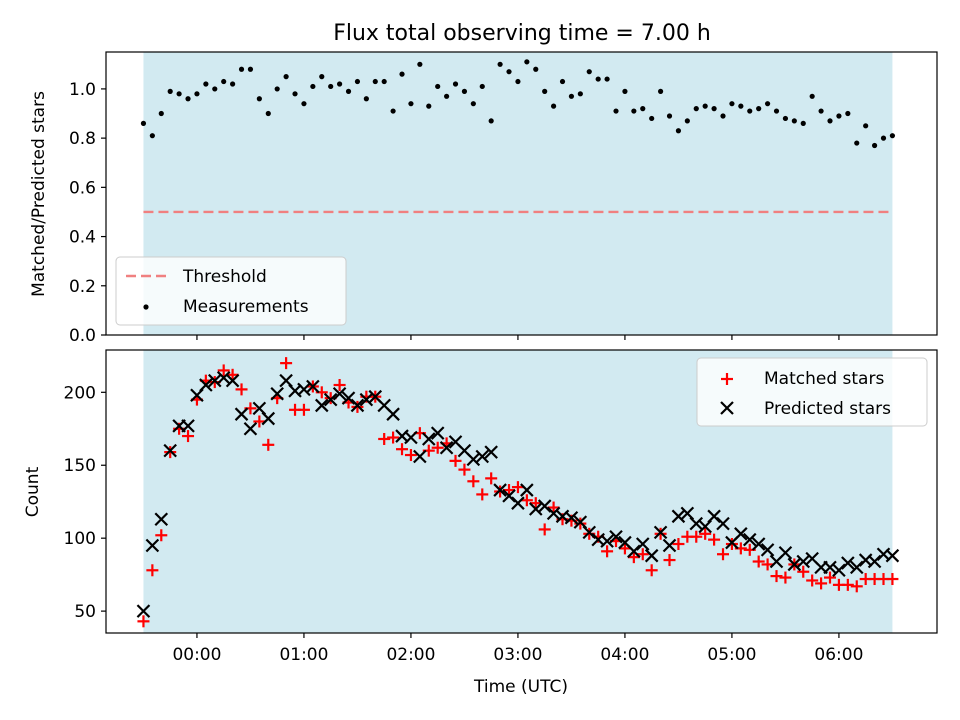 The width and height of the screenshot is (960, 720). What do you see at coordinates (517, 649) in the screenshot?
I see `bottom-x-axis-ticks: 00:00 01:00 02:00 03:00 04:00 05:00 06:00` at bounding box center [517, 649].